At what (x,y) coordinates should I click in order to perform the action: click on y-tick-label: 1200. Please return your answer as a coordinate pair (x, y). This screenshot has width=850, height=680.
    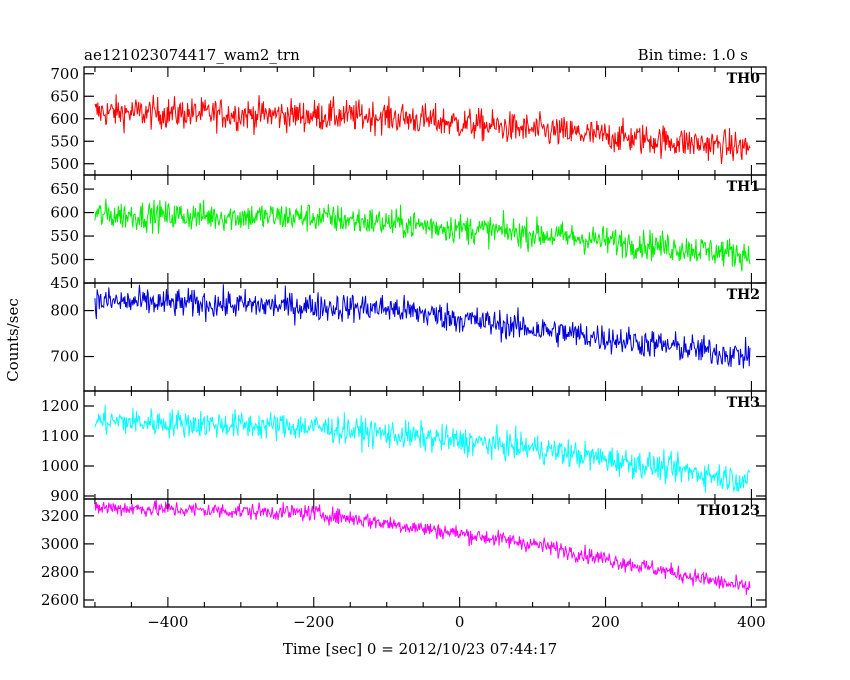
    Looking at the image, I should click on (60, 406).